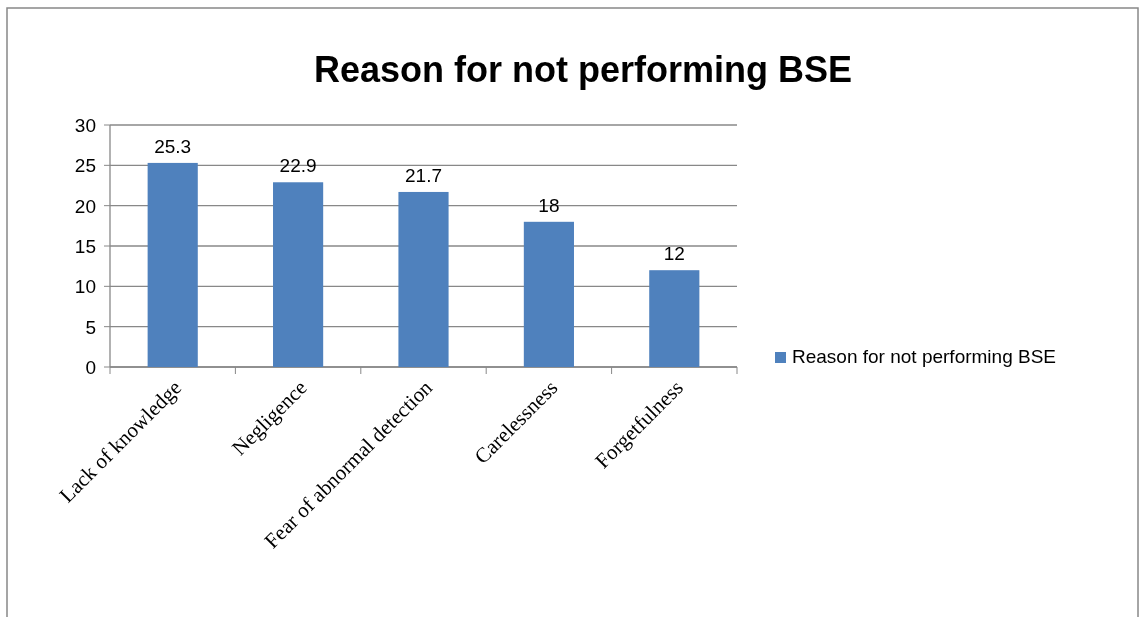 Image resolution: width=1147 pixels, height=617 pixels. I want to click on data-label: 22.9, so click(298, 166).